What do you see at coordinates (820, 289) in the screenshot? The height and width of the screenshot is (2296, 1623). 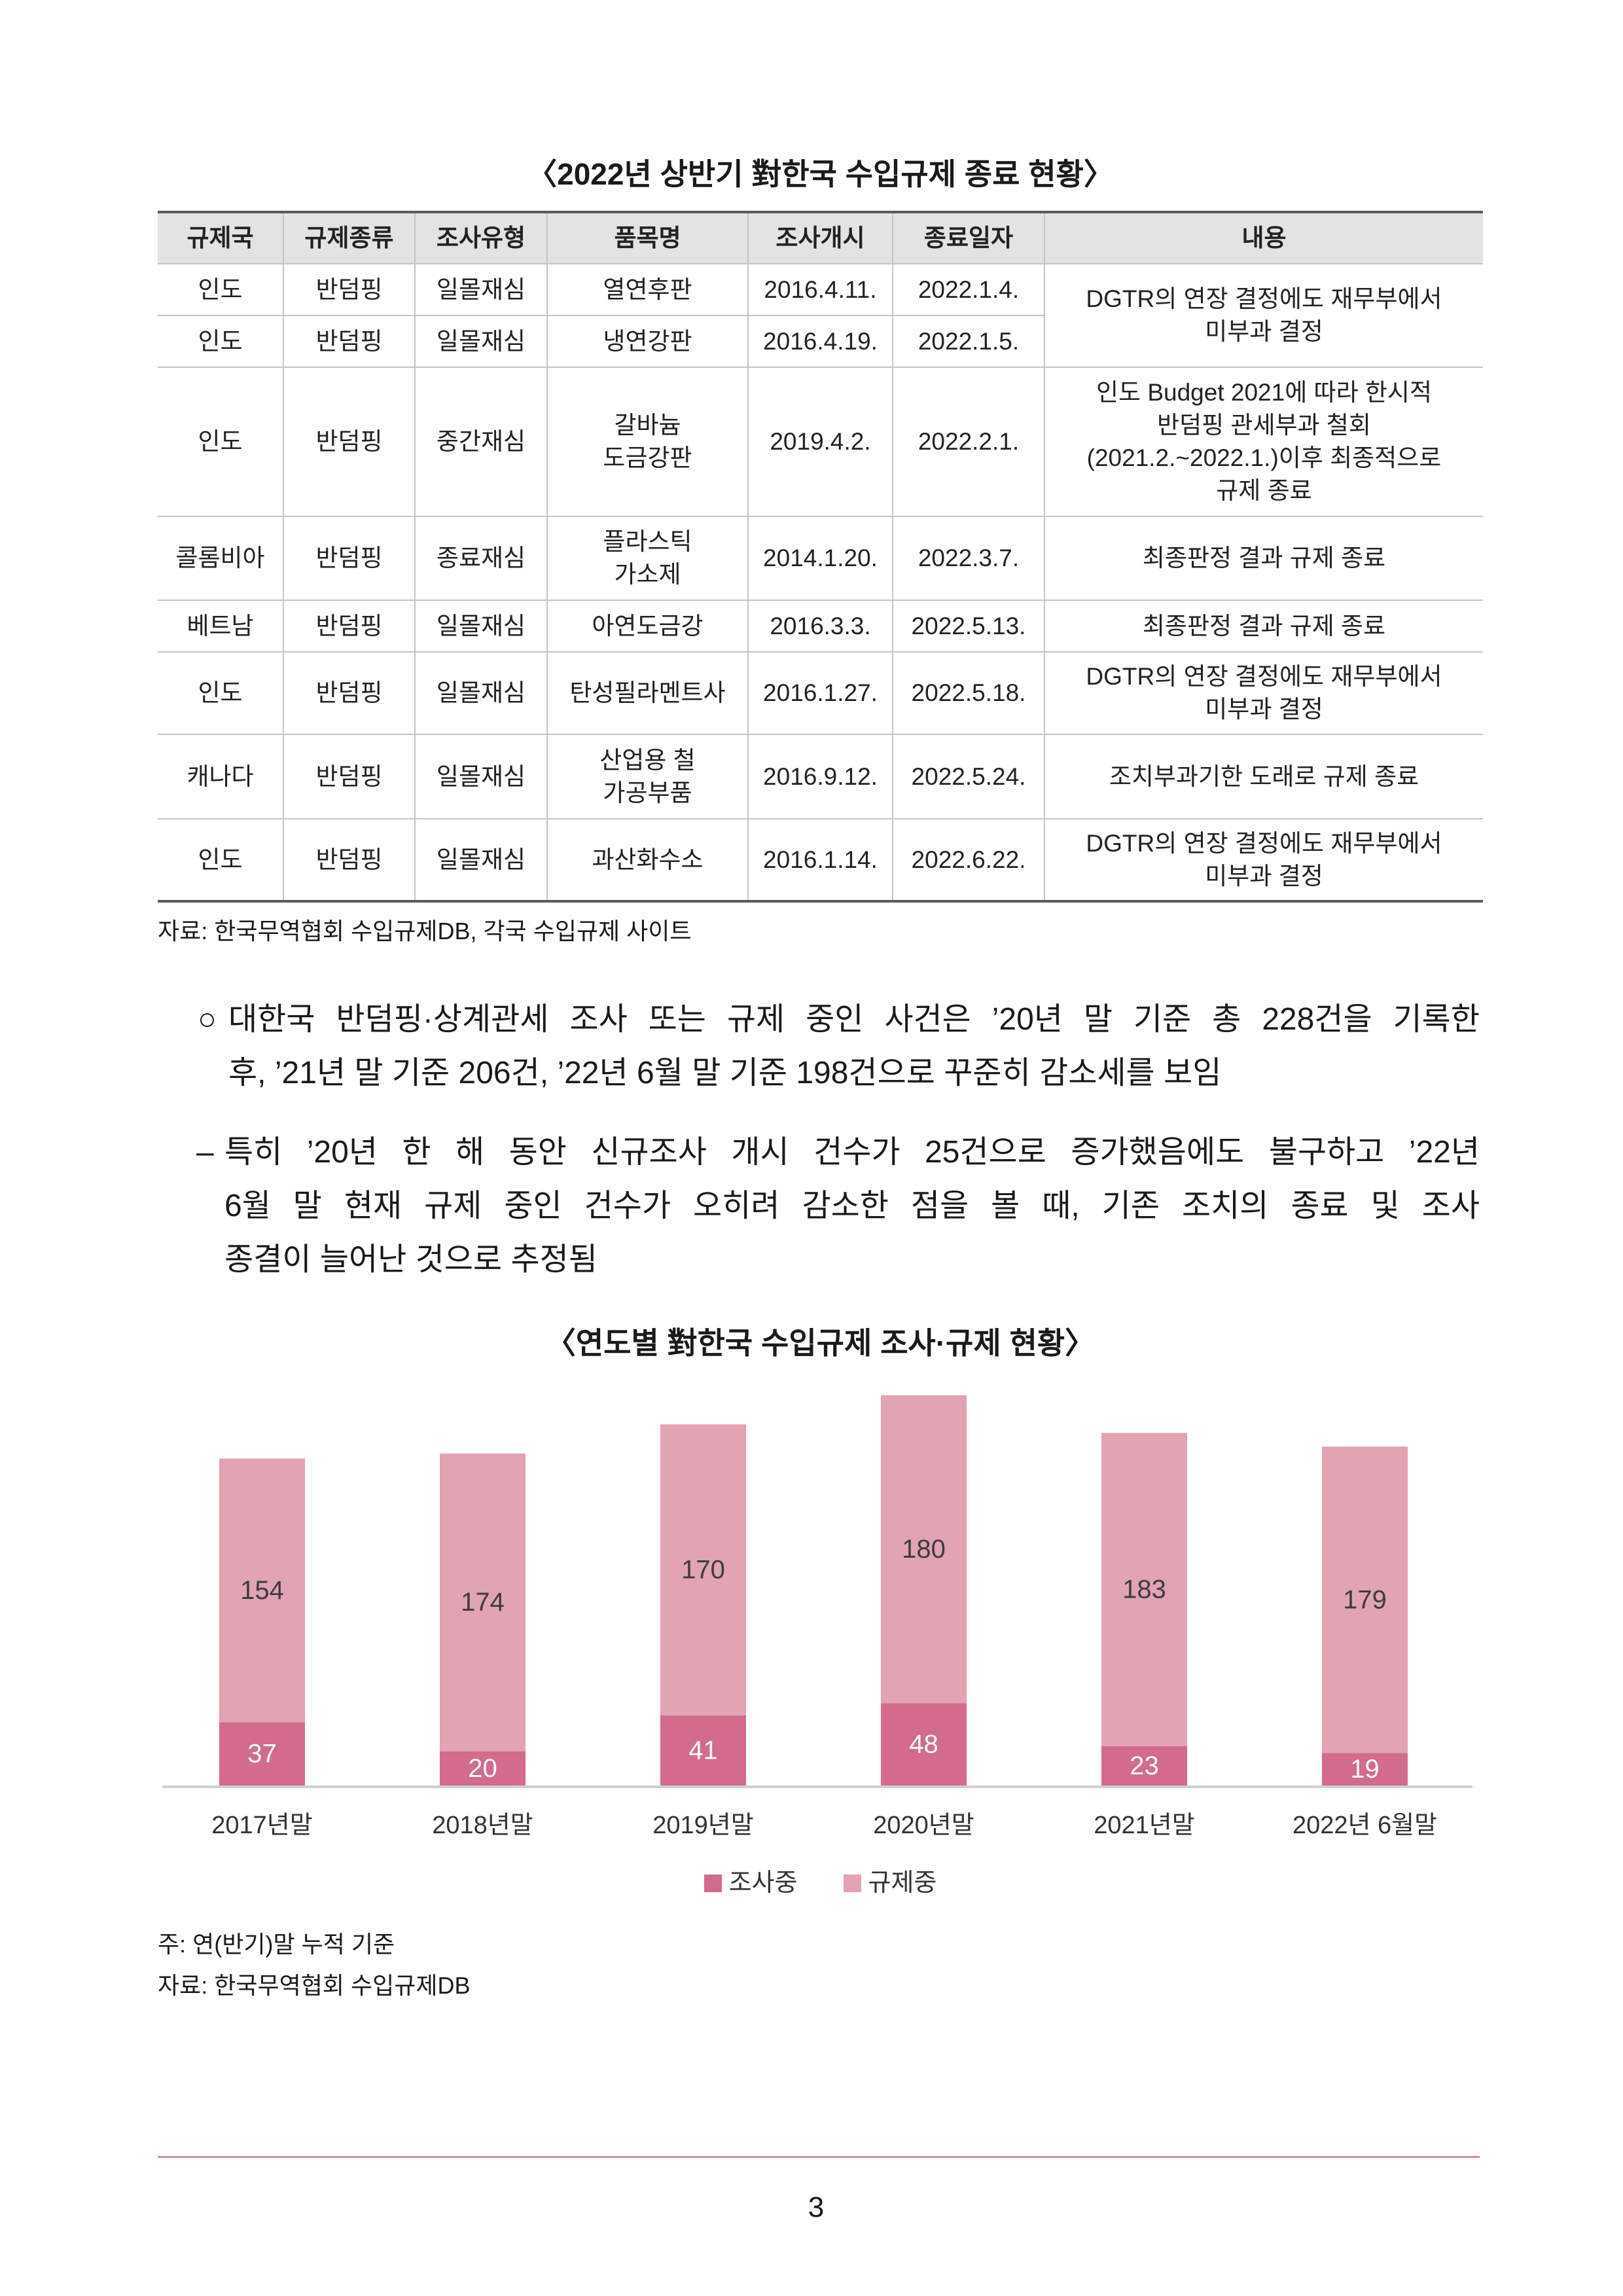 I see `cell-start-date: 2016.4.11.` at bounding box center [820, 289].